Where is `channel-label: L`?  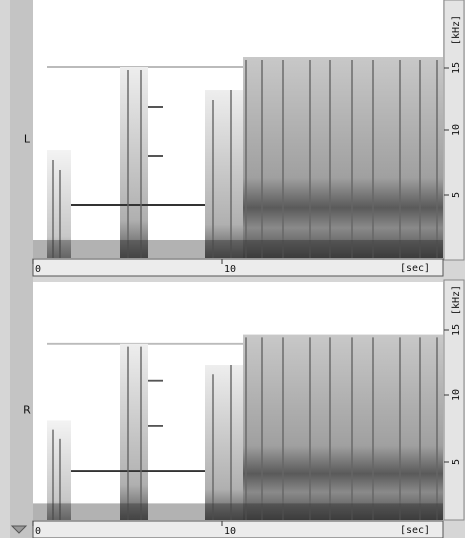 channel-label: L is located at coordinates (27, 138).